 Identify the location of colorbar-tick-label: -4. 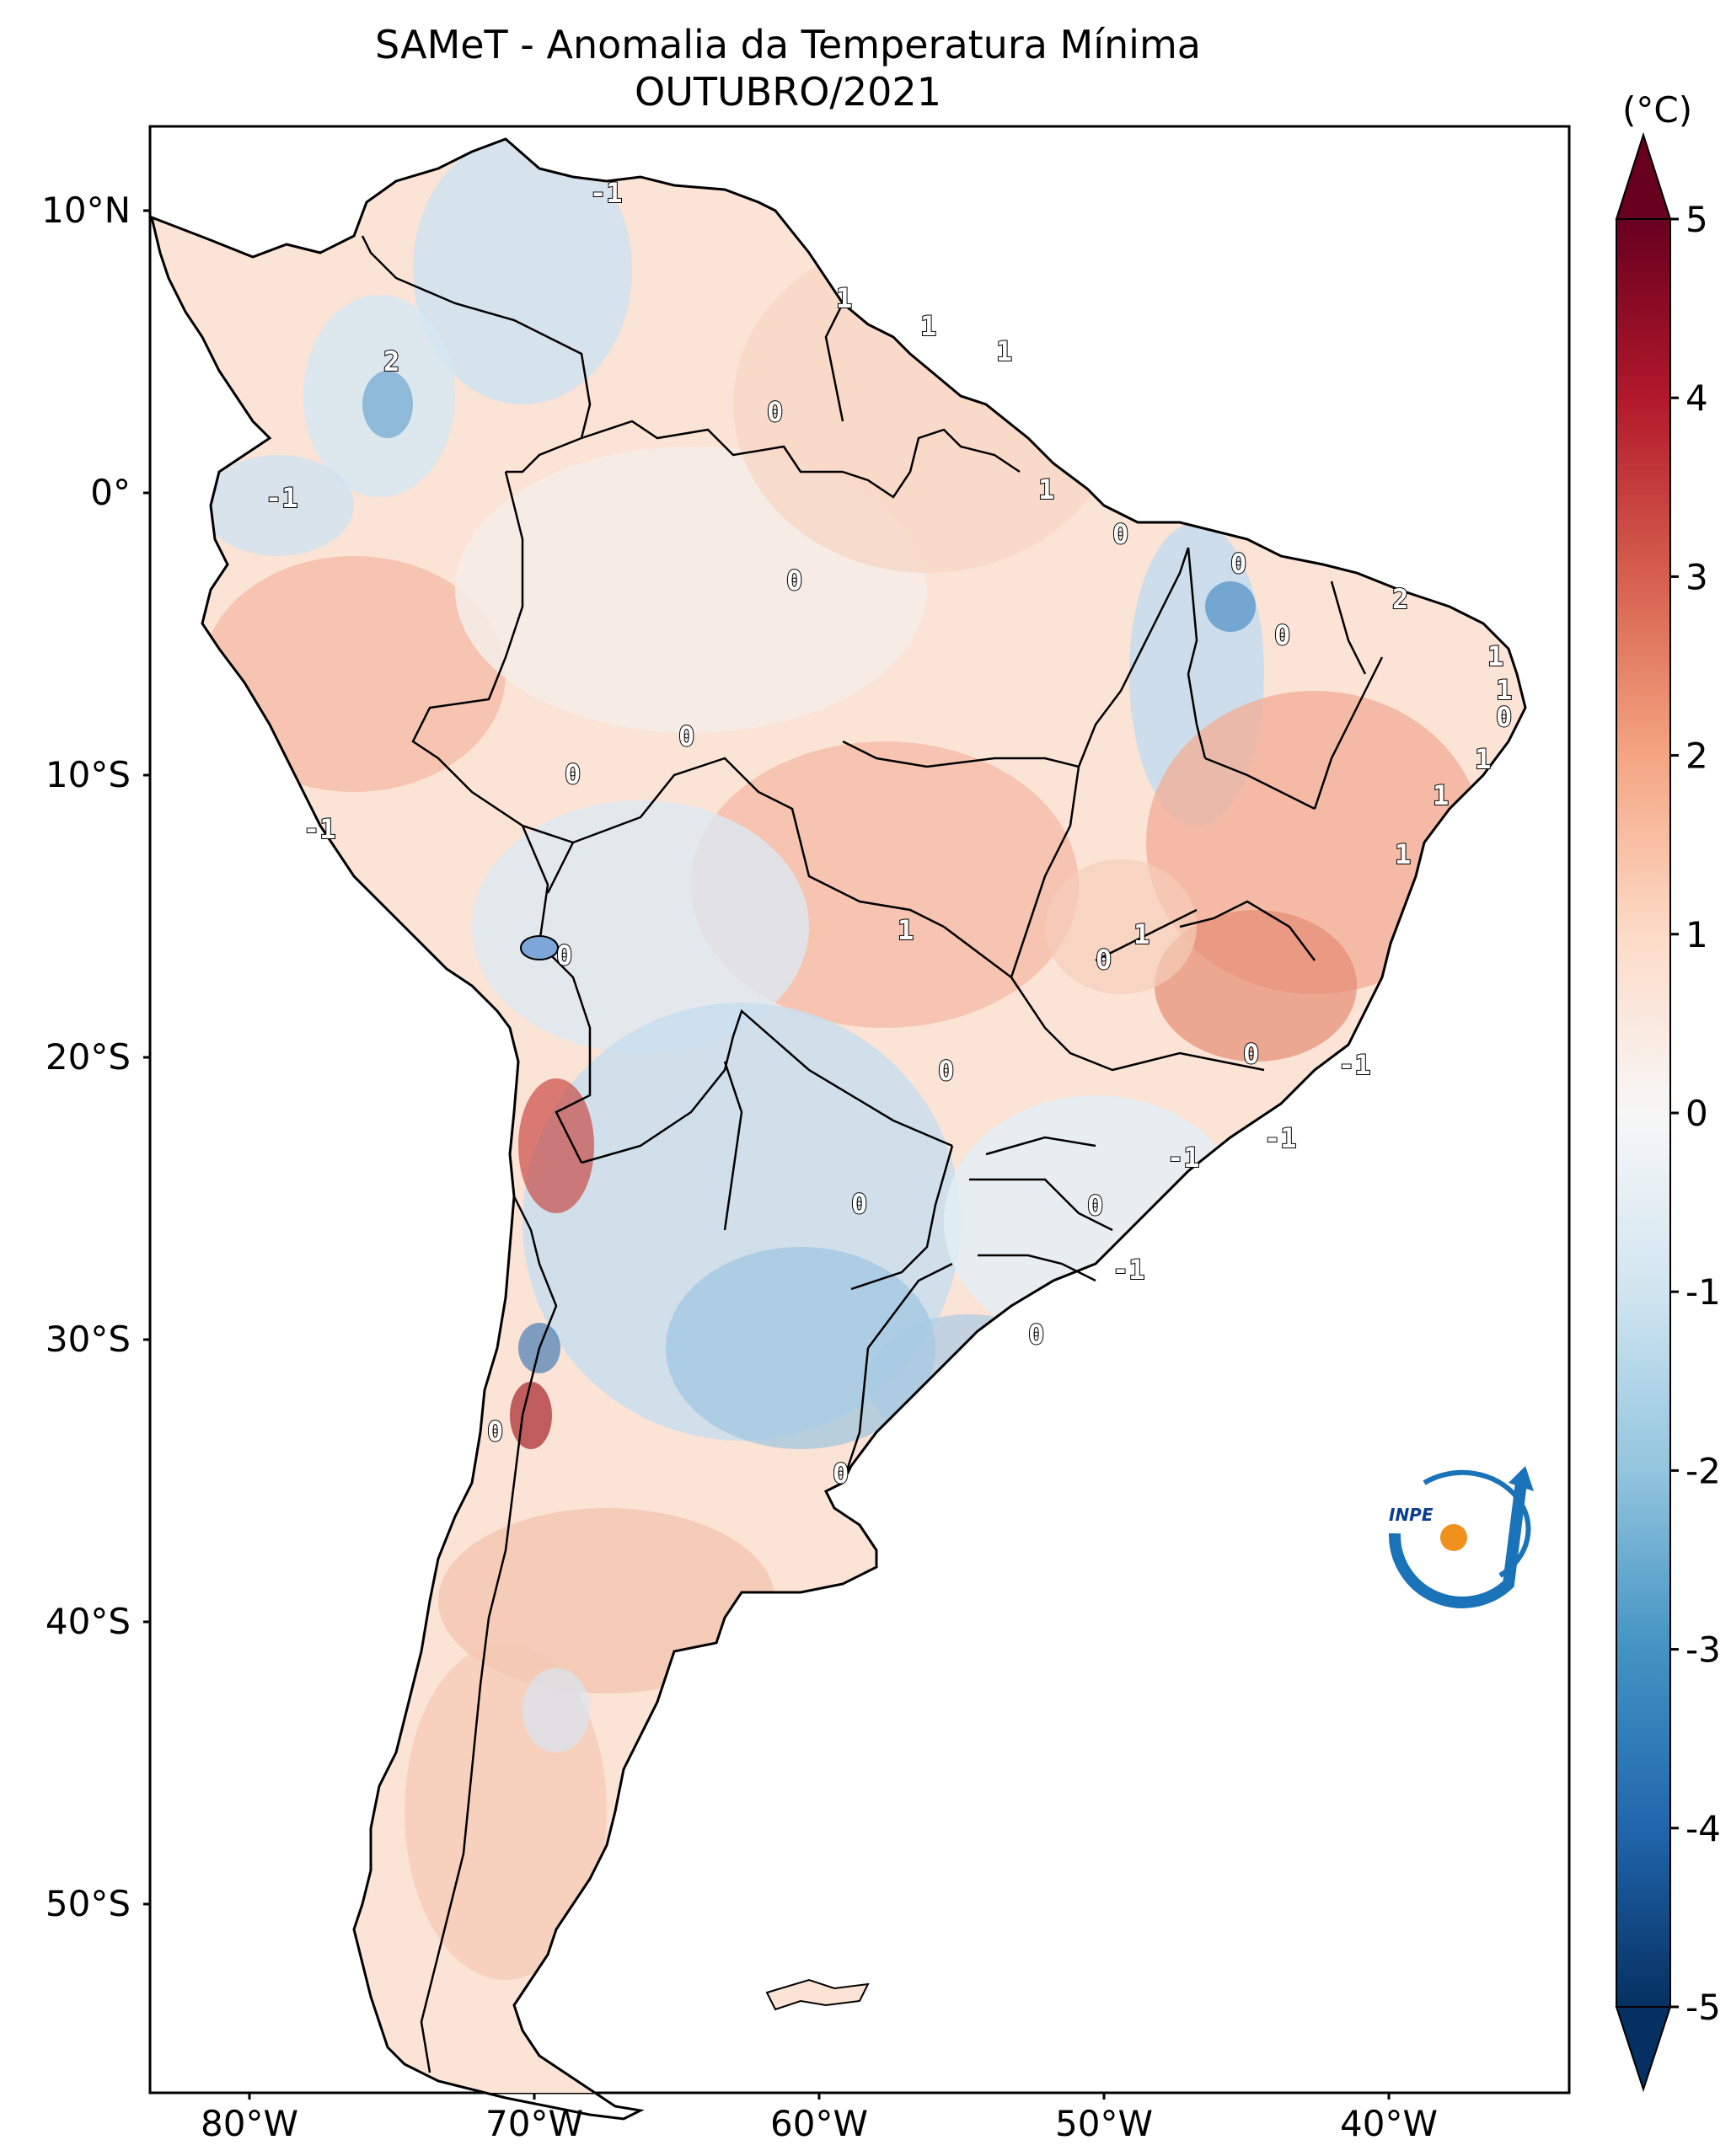
(1703, 1828).